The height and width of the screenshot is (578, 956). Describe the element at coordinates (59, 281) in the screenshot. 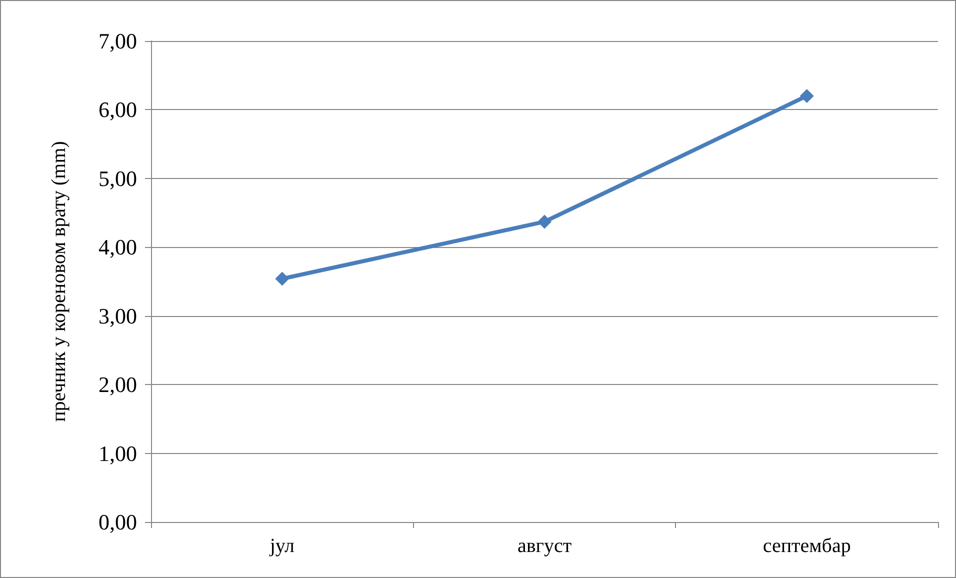

I see `y-axis-title: пречник у кореновом врату (mm)` at that location.